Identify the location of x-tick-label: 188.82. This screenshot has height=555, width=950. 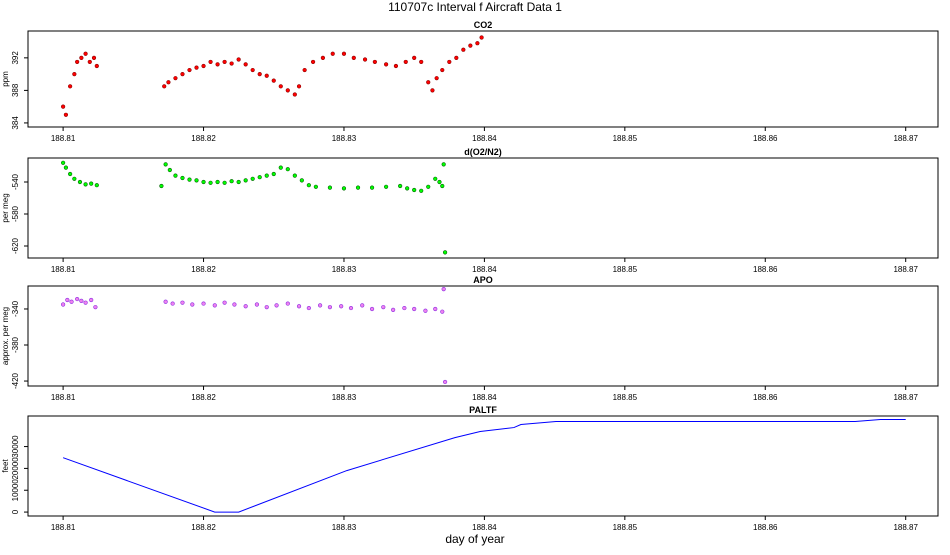
(203, 138).